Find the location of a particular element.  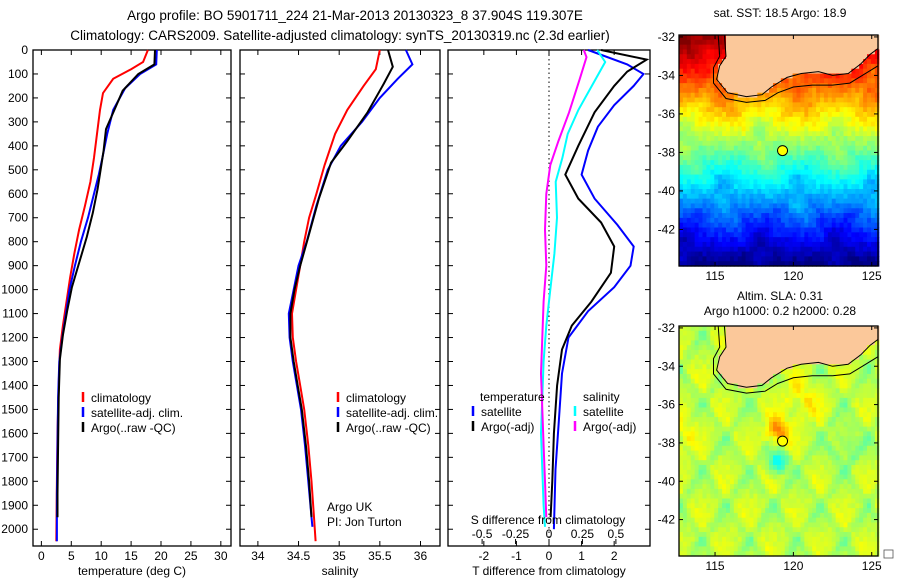

x-tick-label: 34.5 is located at coordinates (299, 556).